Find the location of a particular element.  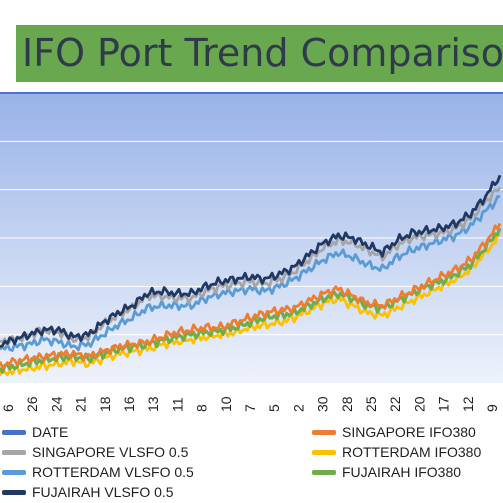

chart-title-banner: IFO Port Trend Compariso is located at coordinates (259, 53).